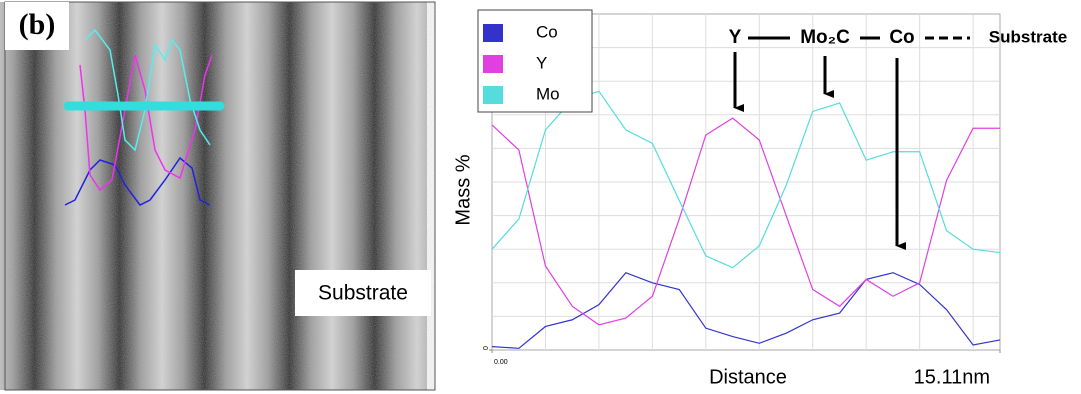 The width and height of the screenshot is (1081, 394). What do you see at coordinates (548, 93) in the screenshot?
I see `legend-label: Mo` at bounding box center [548, 93].